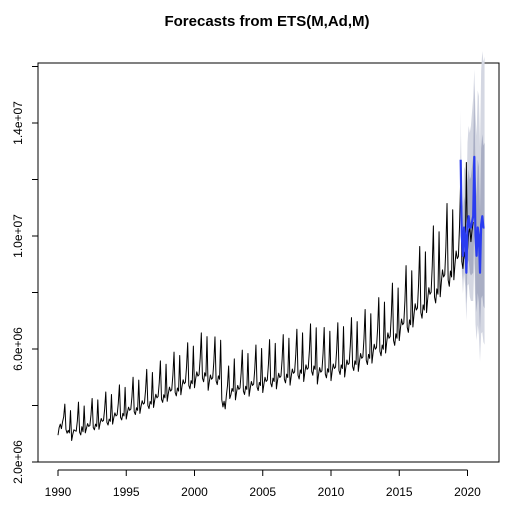 This screenshot has width=518, height=511. I want to click on x-axis: 1990 1995 2000 2005 2010 2015 2020, so click(263, 484).